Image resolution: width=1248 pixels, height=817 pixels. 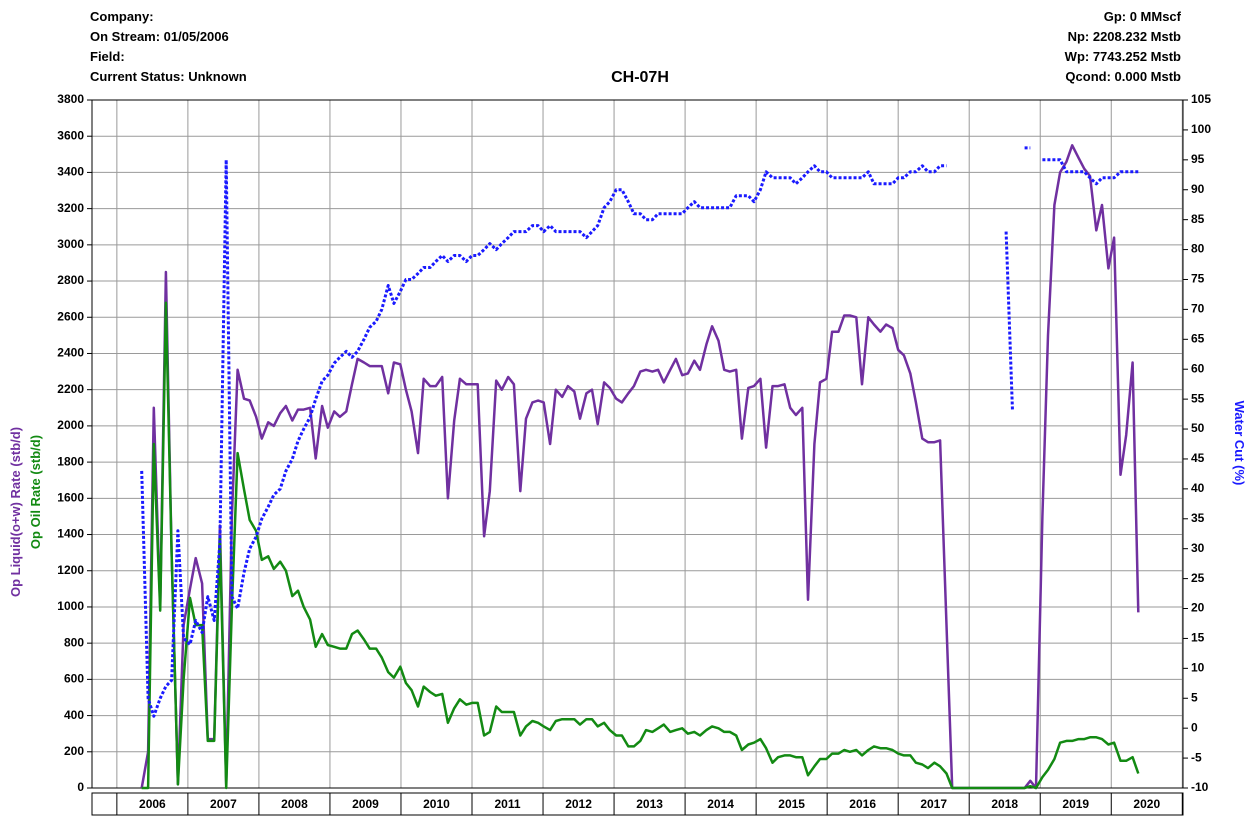 What do you see at coordinates (1198, 309) in the screenshot?
I see `y2-tick-label: 70` at bounding box center [1198, 309].